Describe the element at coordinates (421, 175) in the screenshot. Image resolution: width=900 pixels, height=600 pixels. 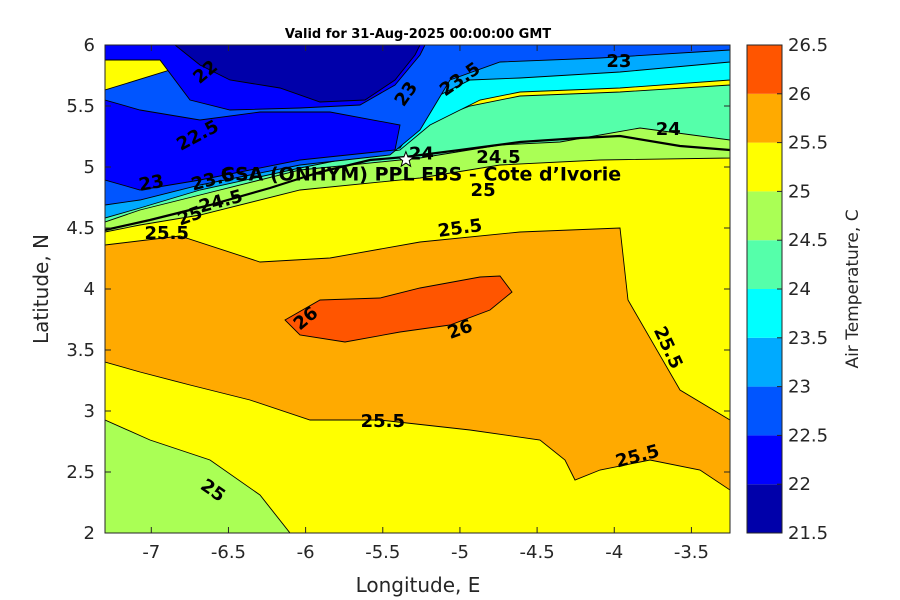
I see `site-label: CSA (ONHYM) PPL EBS - Cote d’Ivorie` at that location.